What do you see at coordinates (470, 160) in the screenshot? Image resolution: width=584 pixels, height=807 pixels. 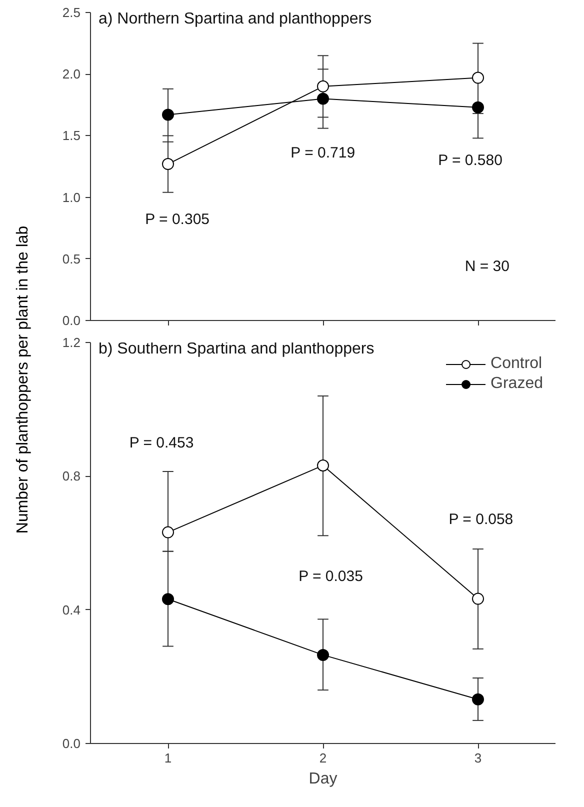 I see `annotation: P = 0.580` at bounding box center [470, 160].